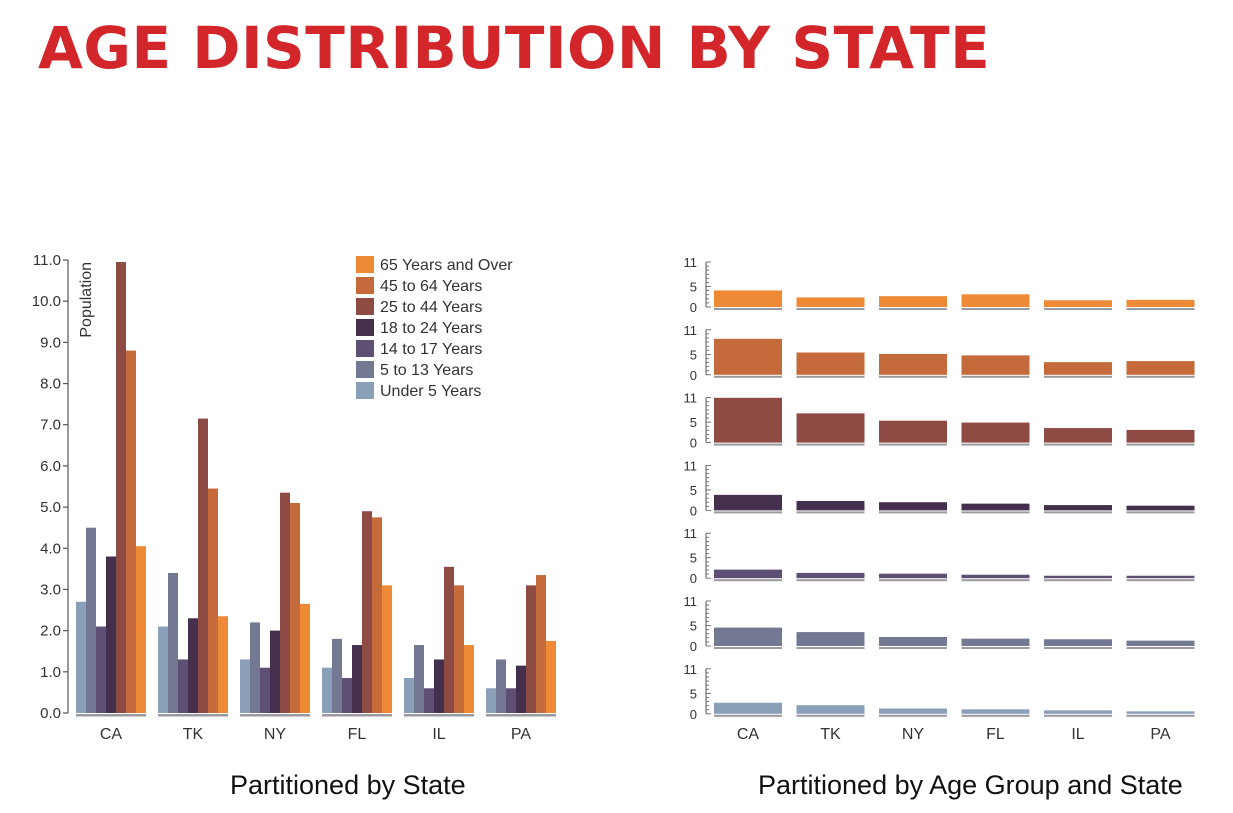 This screenshot has width=1233, height=813. What do you see at coordinates (50, 425) in the screenshot?
I see `y-tick-label: 7.0` at bounding box center [50, 425].